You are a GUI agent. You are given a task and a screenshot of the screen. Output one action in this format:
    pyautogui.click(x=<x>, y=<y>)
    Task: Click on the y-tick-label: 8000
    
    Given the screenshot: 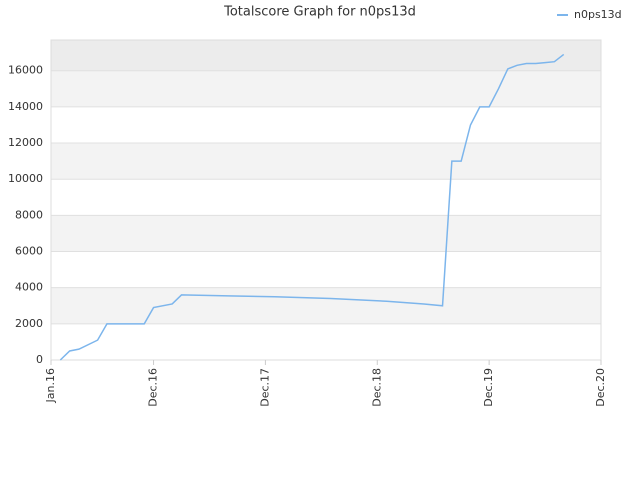 What is the action you would take?
    pyautogui.click(x=29, y=214)
    